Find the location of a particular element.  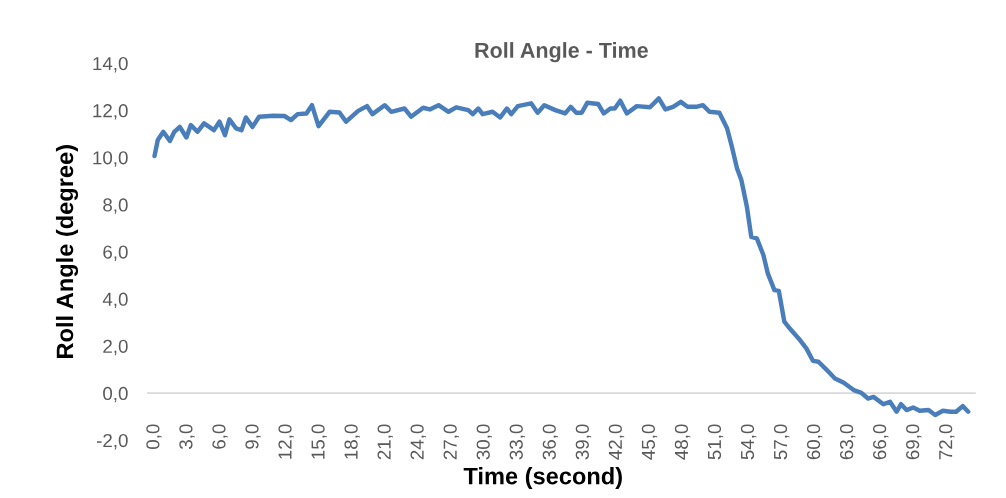

y-tick-label: 4,0 is located at coordinates (115, 300).